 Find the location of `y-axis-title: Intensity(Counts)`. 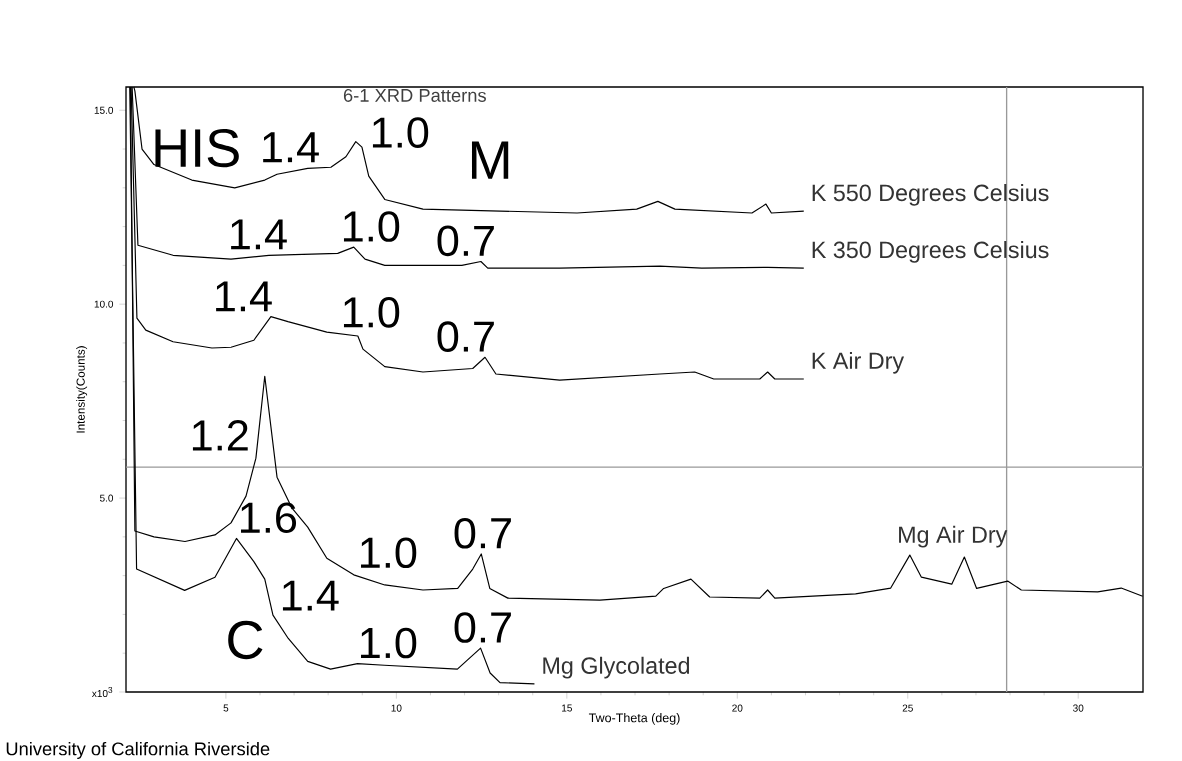

y-axis-title: Intensity(Counts) is located at coordinates (82, 389).